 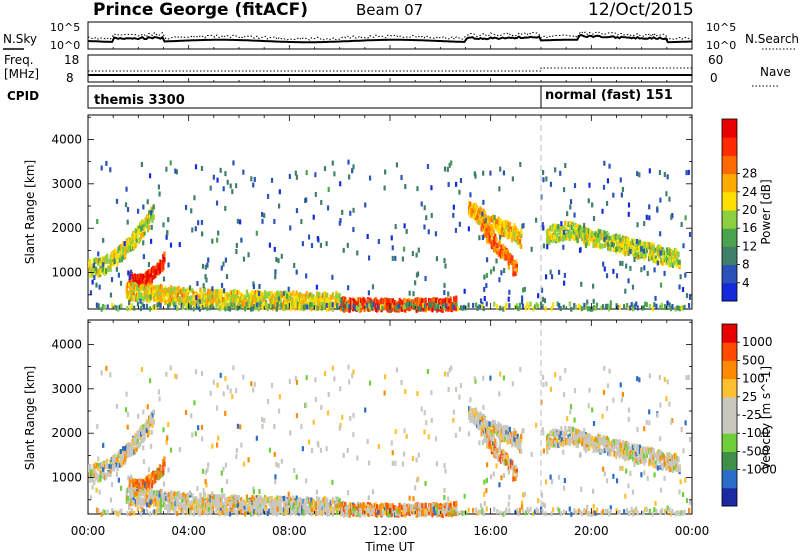 What do you see at coordinates (350, 97) in the screenshot?
I see `cpid-panel: CPID themis 3300 normal (fast) 151` at bounding box center [350, 97].